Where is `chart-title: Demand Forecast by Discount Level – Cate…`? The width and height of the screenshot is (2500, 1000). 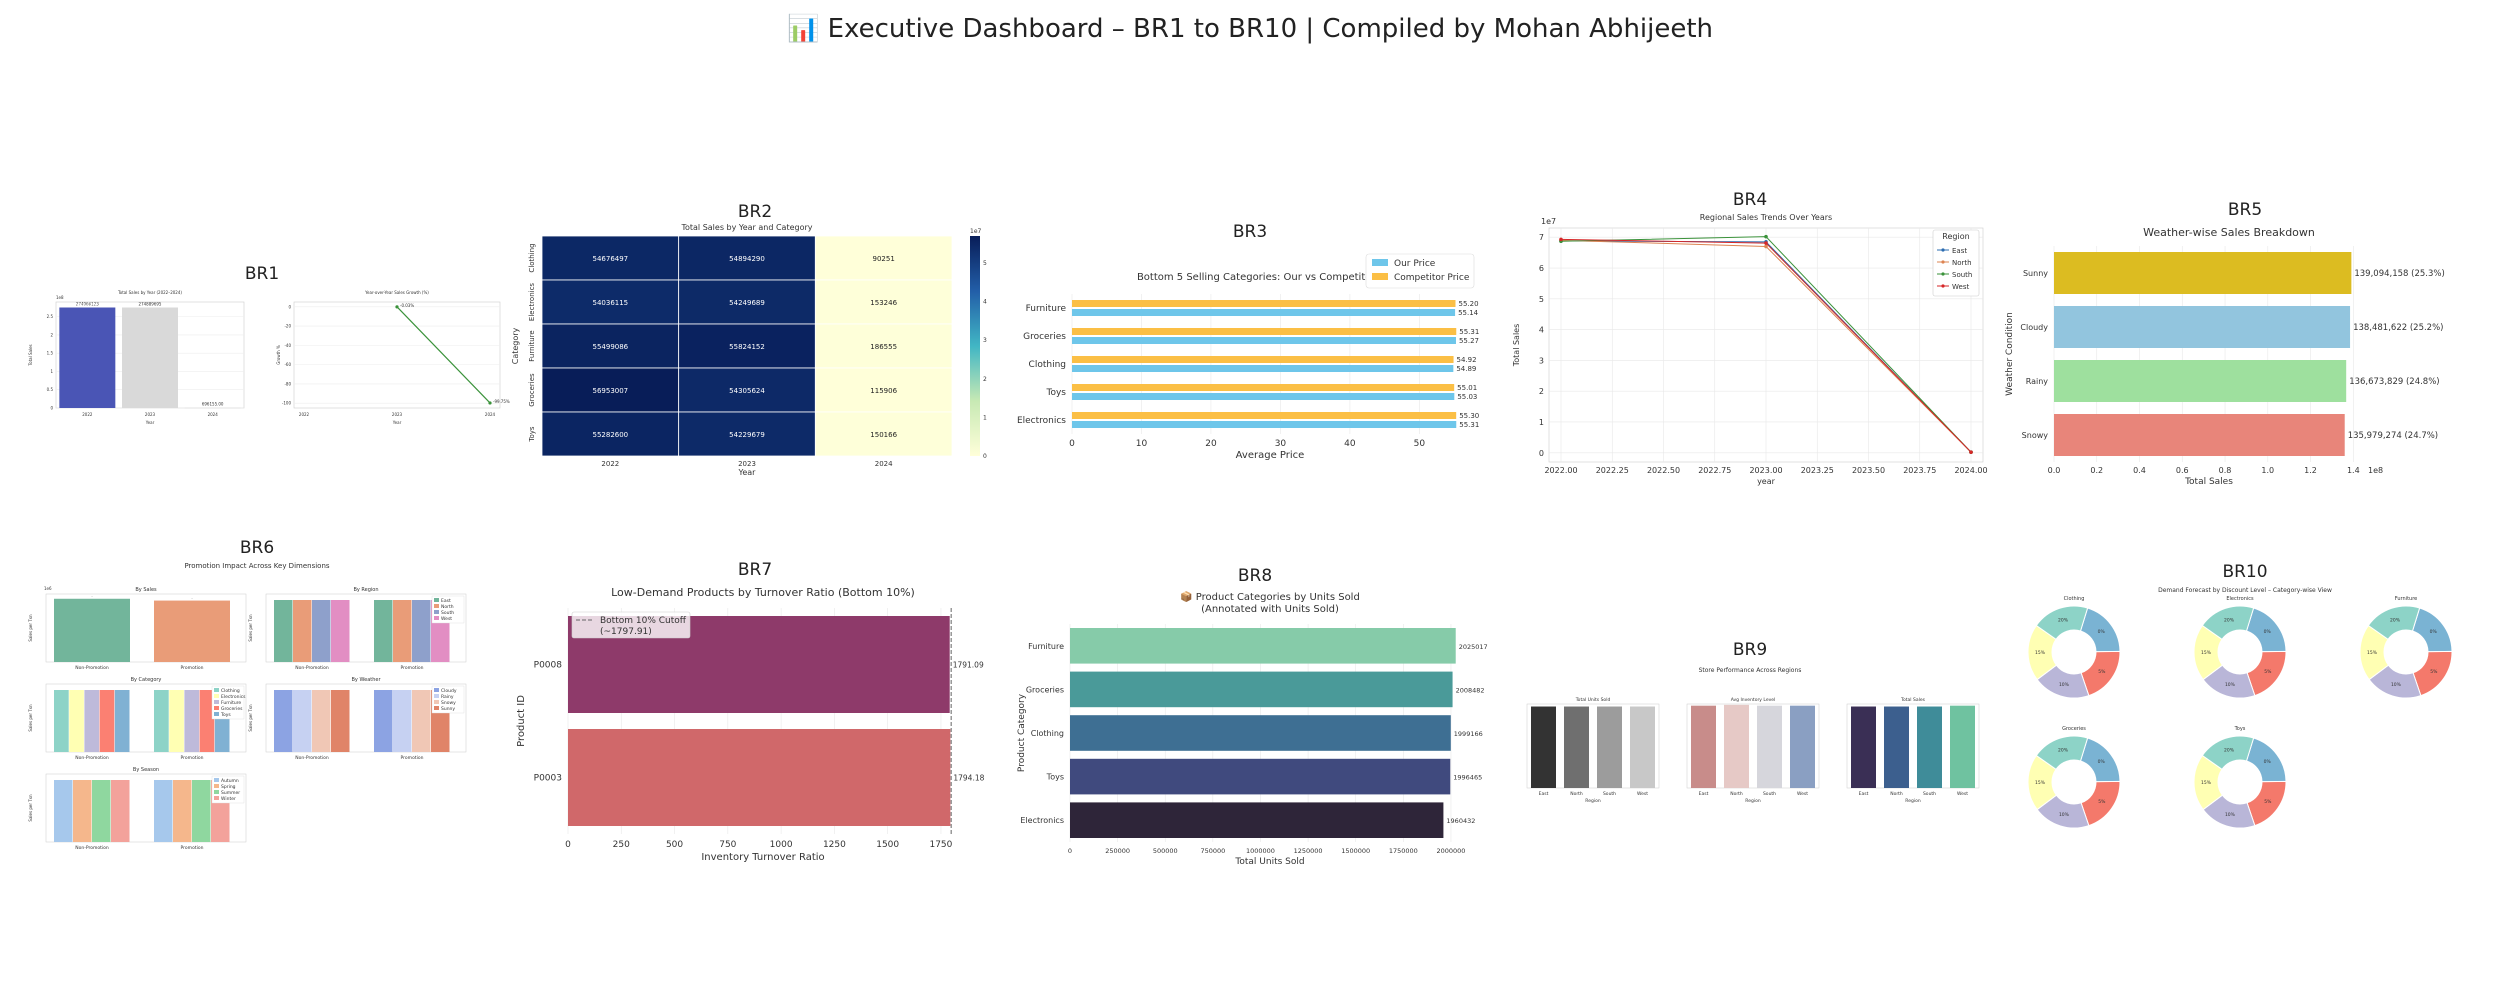 chart-title: Demand Forecast by Discount Level – Cate… is located at coordinates (2245, 590).